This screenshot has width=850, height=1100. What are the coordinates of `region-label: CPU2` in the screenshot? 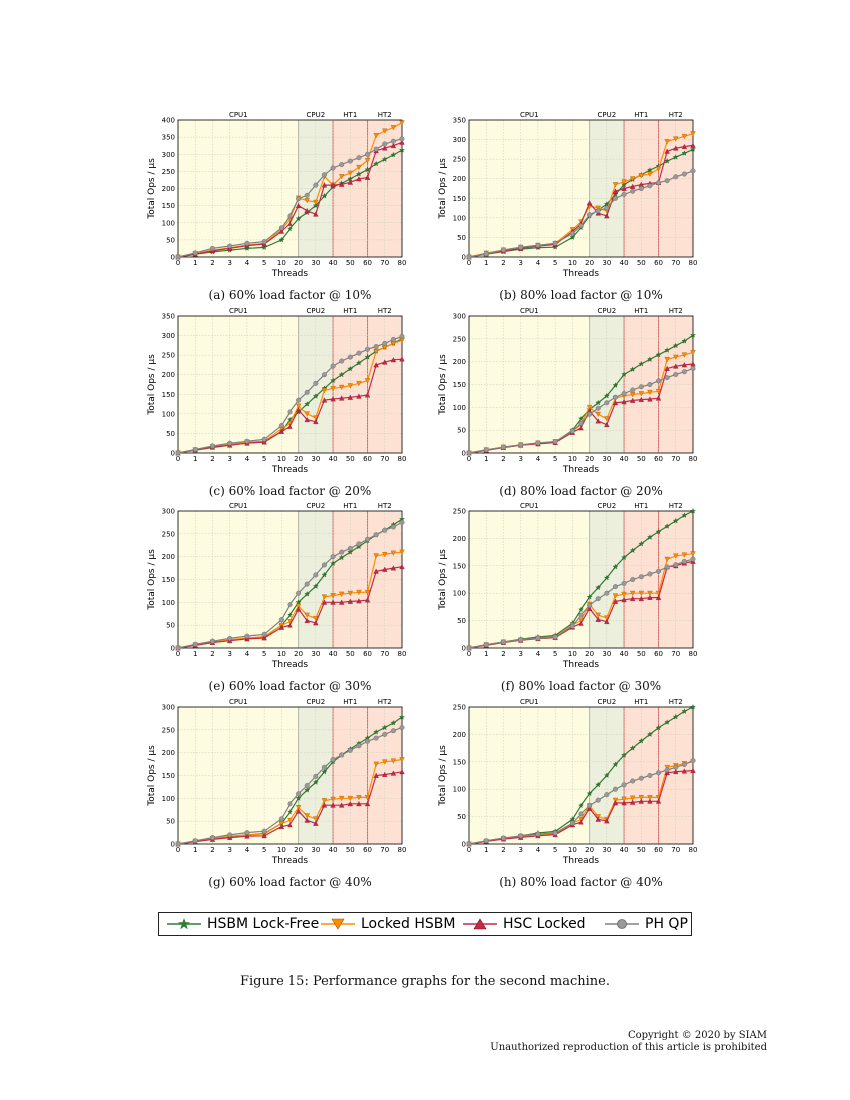 It's located at (316, 506).